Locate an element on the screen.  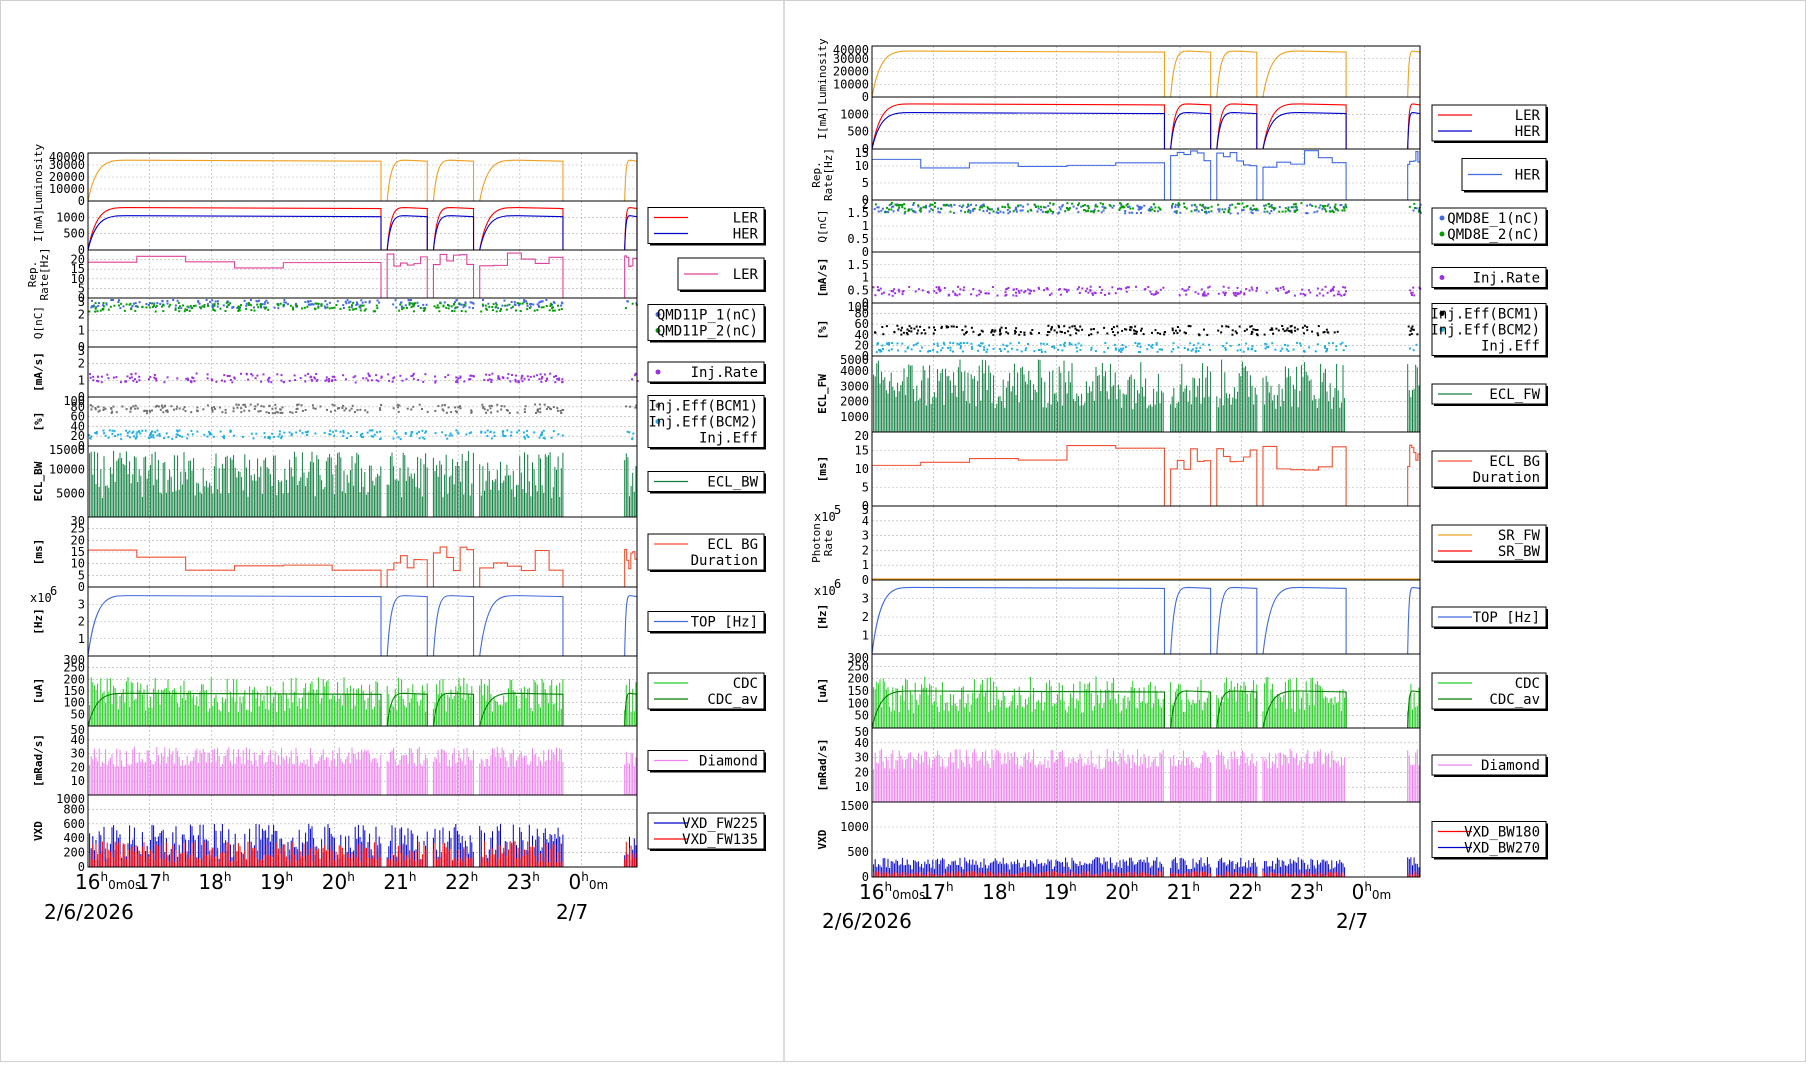
y-axis-label: [uA] is located at coordinates (38, 691).